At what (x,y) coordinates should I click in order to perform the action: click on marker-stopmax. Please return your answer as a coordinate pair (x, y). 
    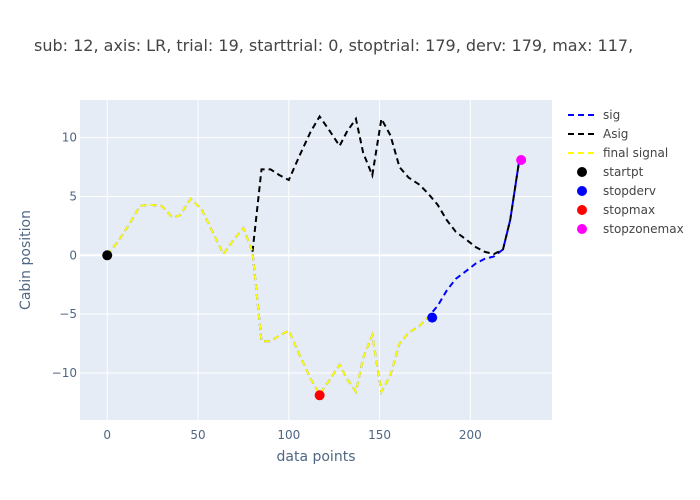
    Looking at the image, I should click on (319, 395).